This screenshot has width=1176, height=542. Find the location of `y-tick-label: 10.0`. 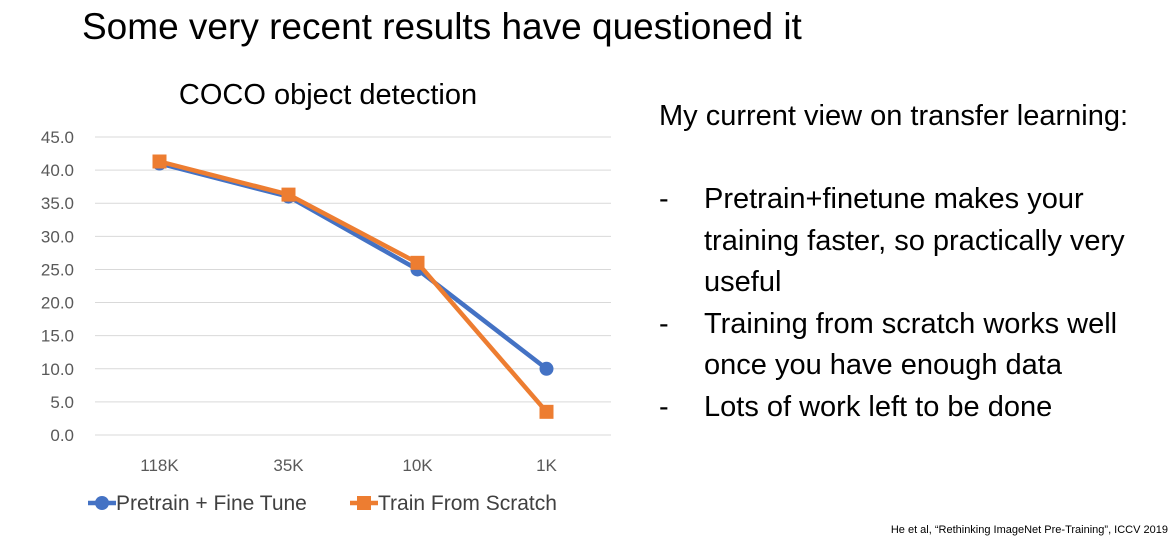

y-tick-label: 10.0 is located at coordinates (57, 369).